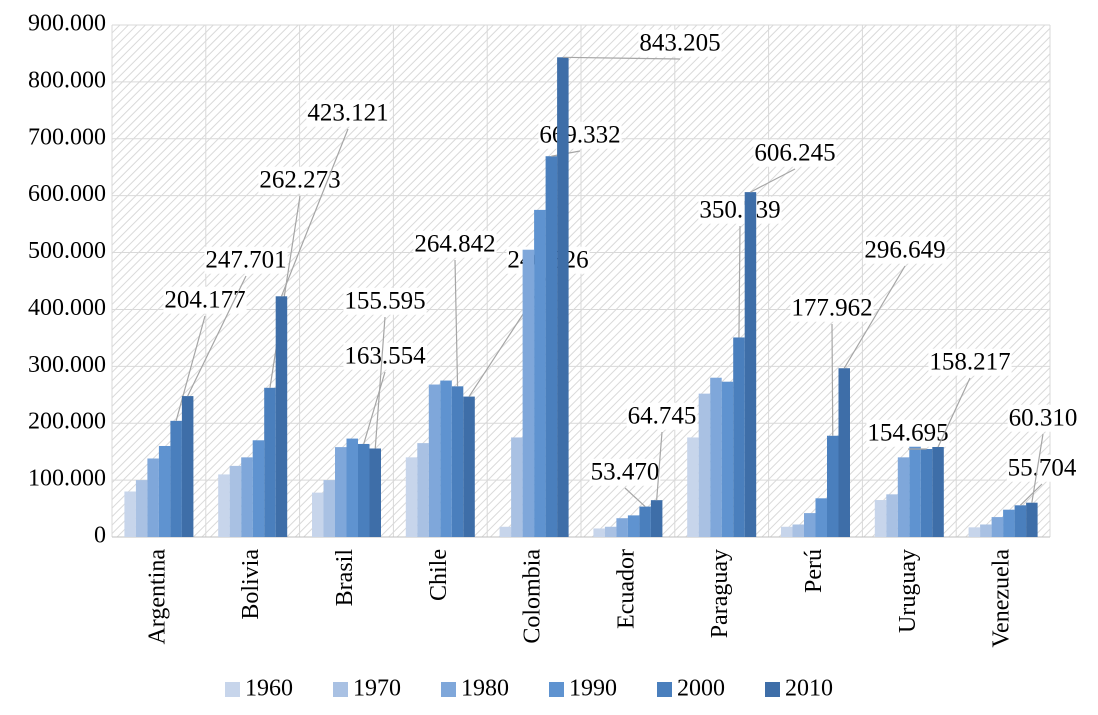 The image size is (1098, 715). Describe the element at coordinates (377, 689) in the screenshot. I see `legend-label: 1970` at that location.